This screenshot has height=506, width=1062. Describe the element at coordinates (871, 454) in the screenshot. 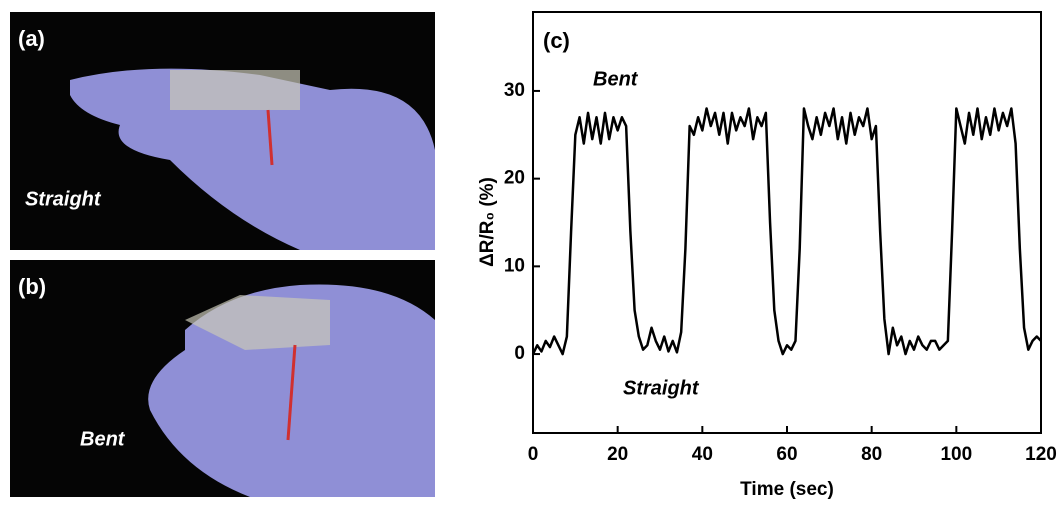

I see `x-tick-label: 80` at that location.